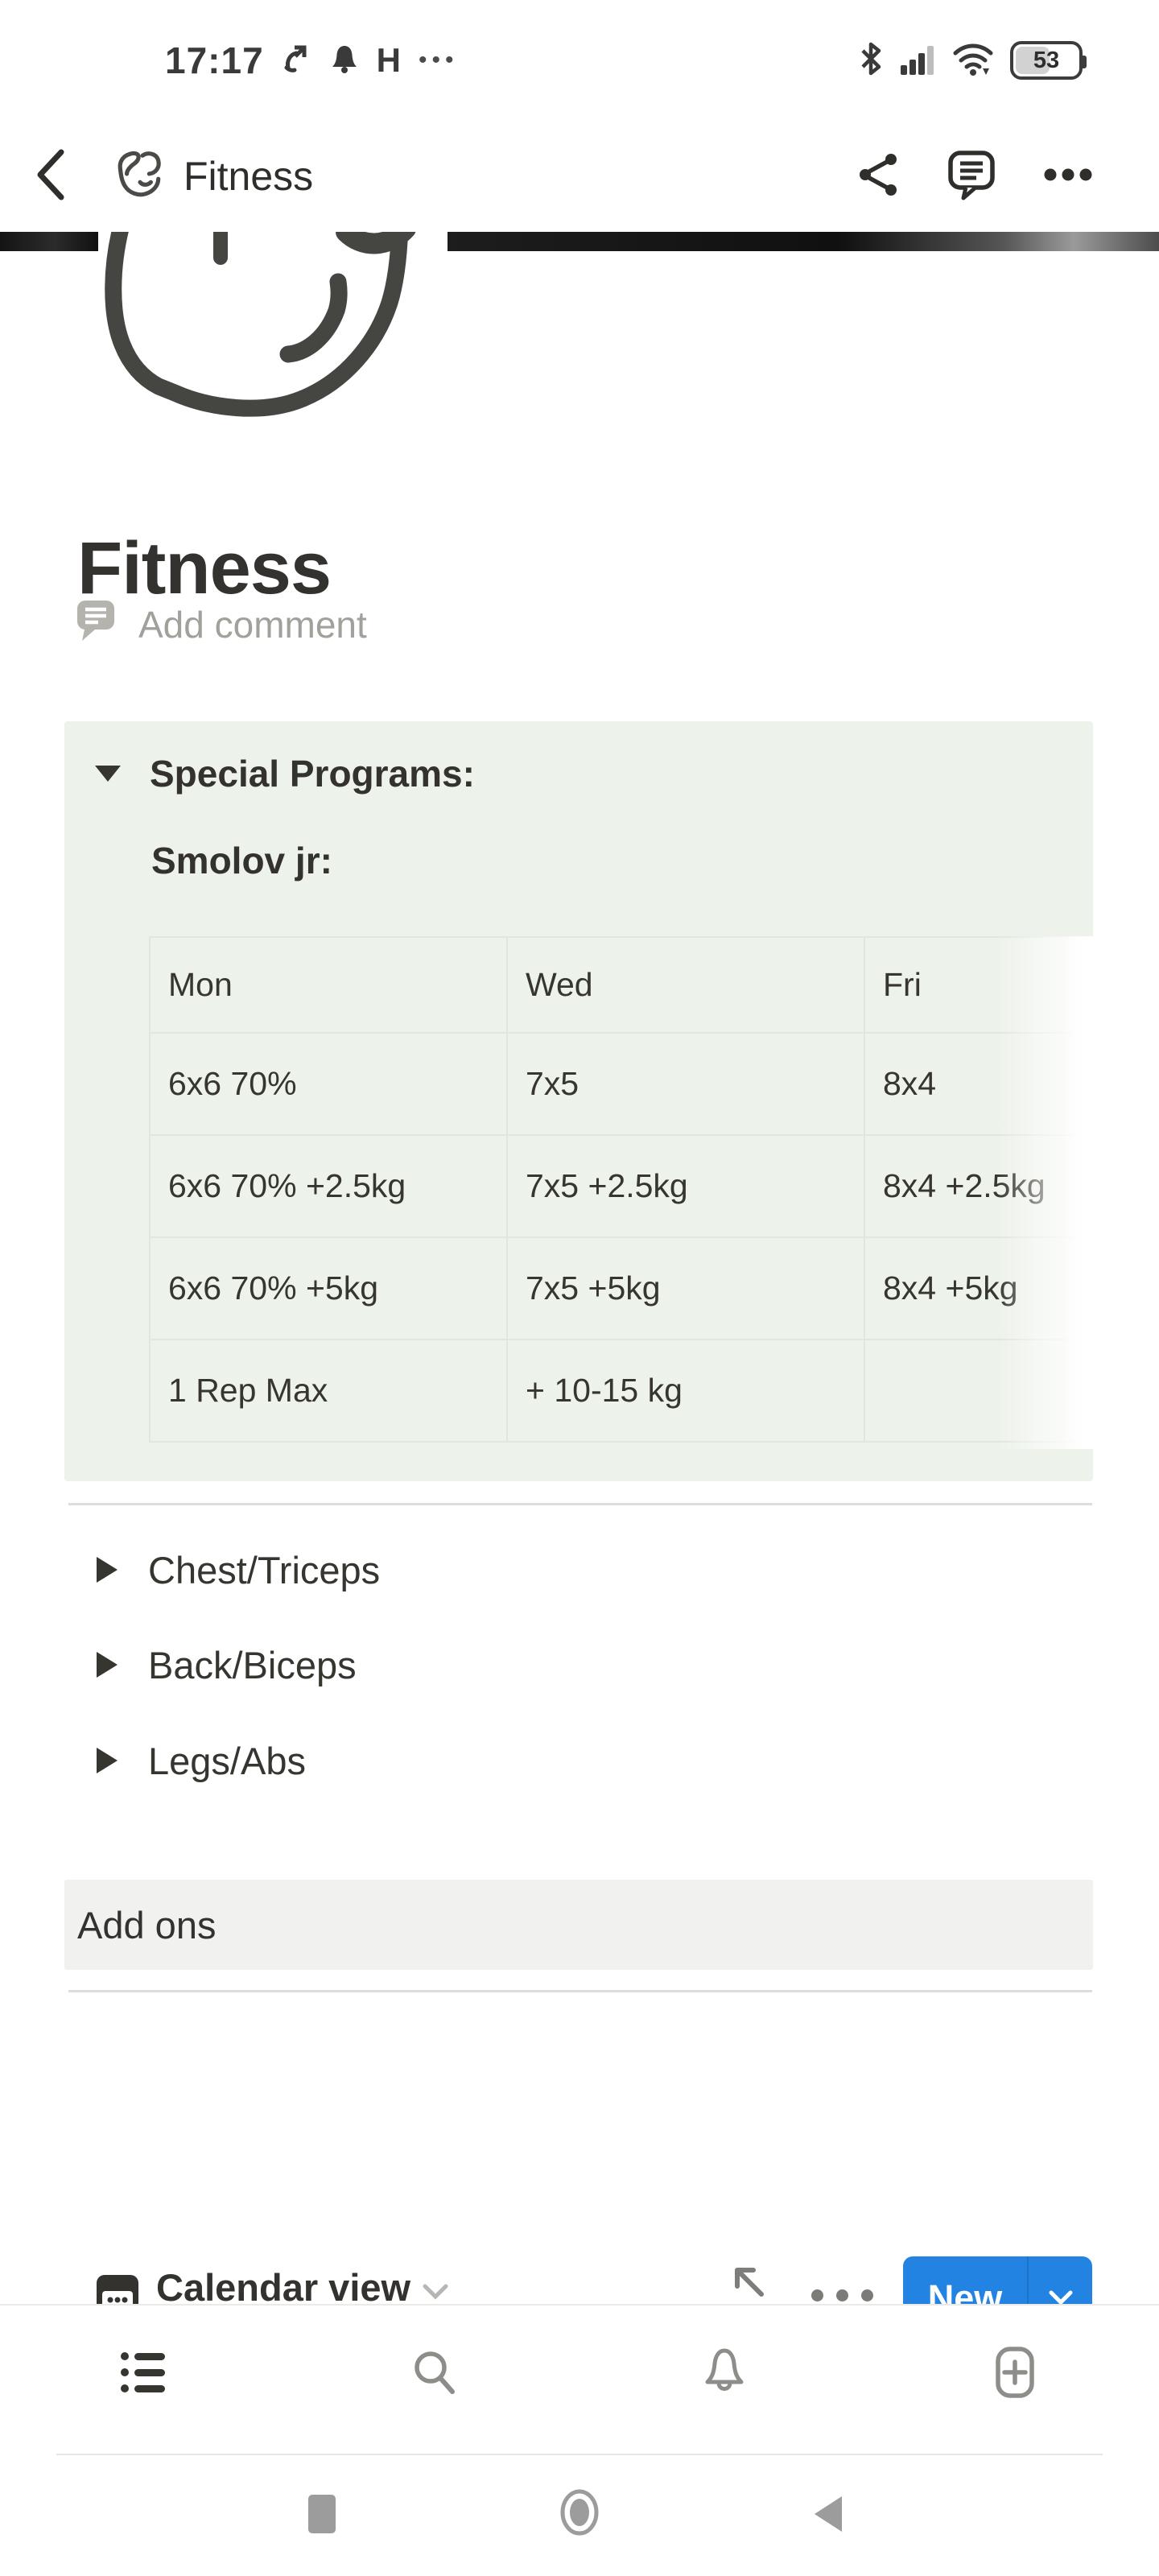 The width and height of the screenshot is (1159, 2576). I want to click on table-row: 1 Rep Max + 10-15 kg, so click(621, 1391).